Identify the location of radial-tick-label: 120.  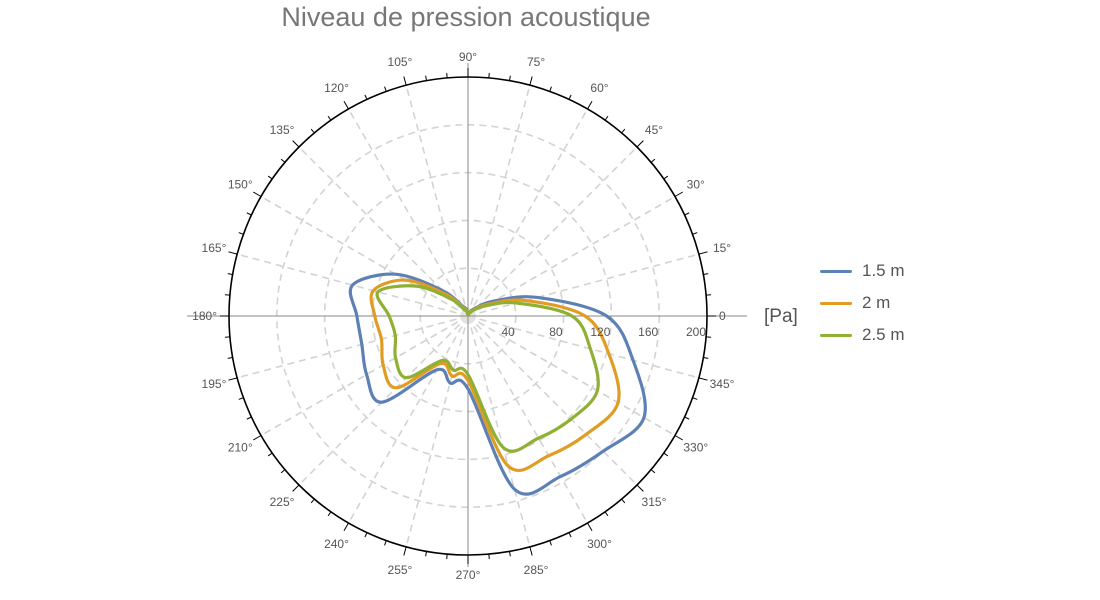
(600, 332).